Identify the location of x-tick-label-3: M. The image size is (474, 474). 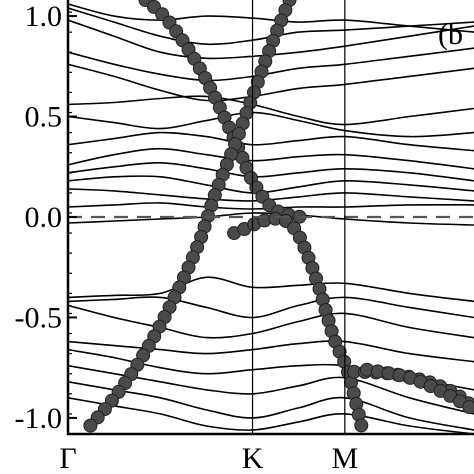
(344, 458).